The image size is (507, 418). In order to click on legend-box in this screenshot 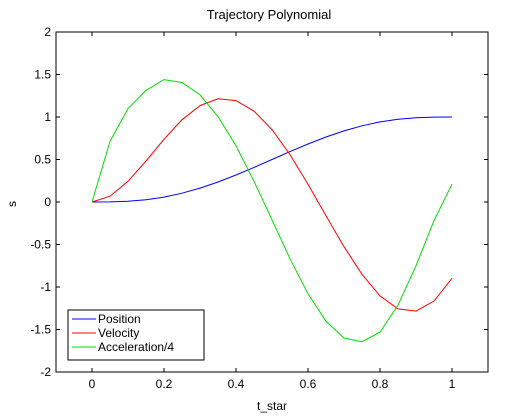, I will do `click(136, 335)`.